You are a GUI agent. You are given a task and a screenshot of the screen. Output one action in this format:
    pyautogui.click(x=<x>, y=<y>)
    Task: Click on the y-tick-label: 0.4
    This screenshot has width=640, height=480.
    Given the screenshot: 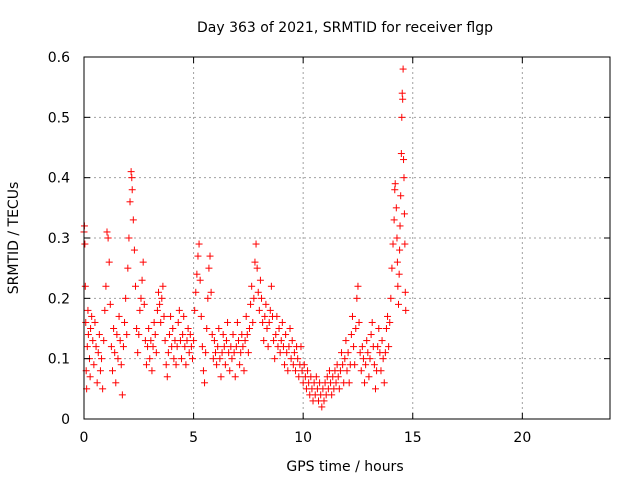 What is the action you would take?
    pyautogui.click(x=59, y=179)
    